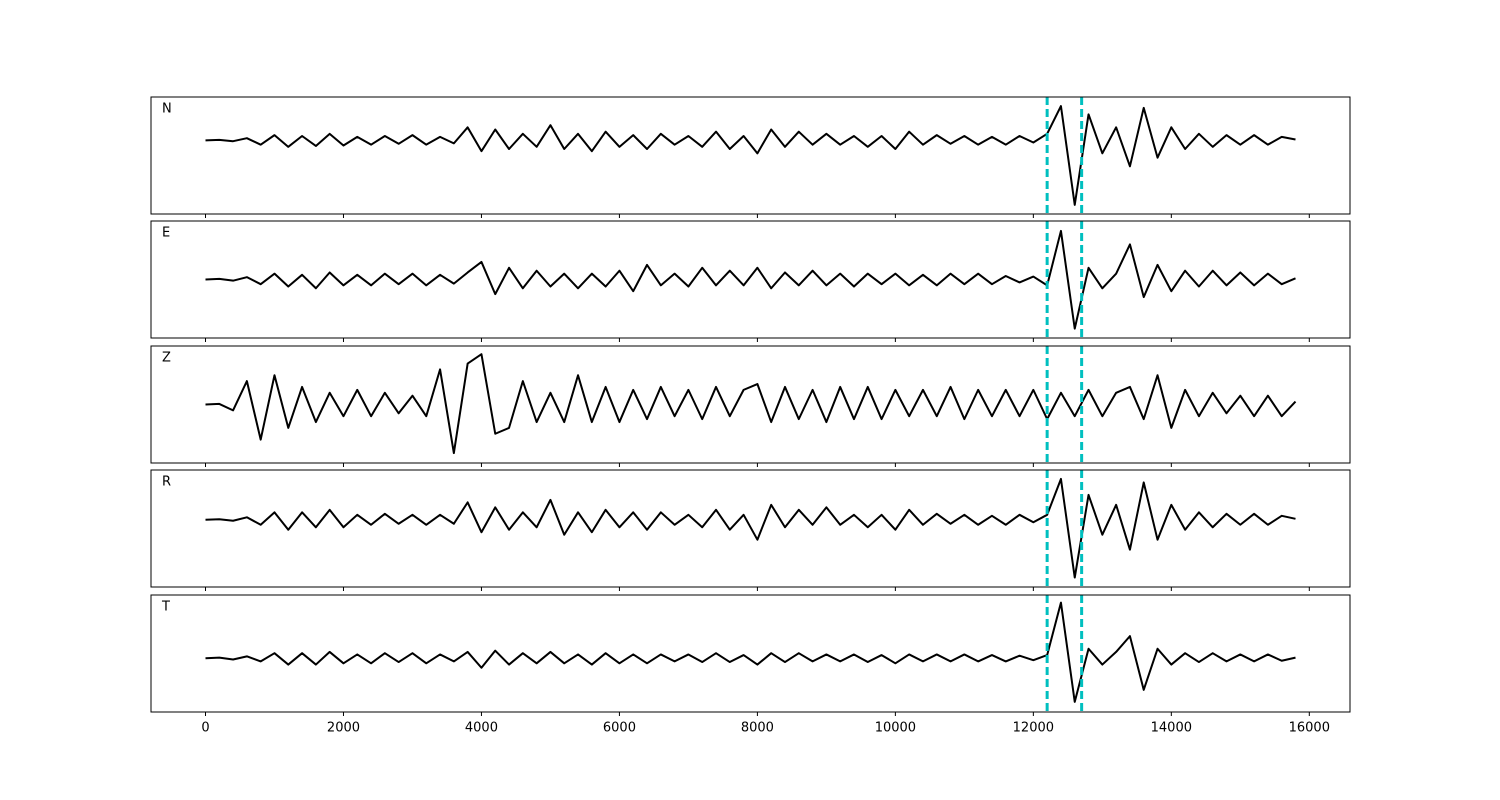  I want to click on x-tick-label: 12000, so click(1033, 728).